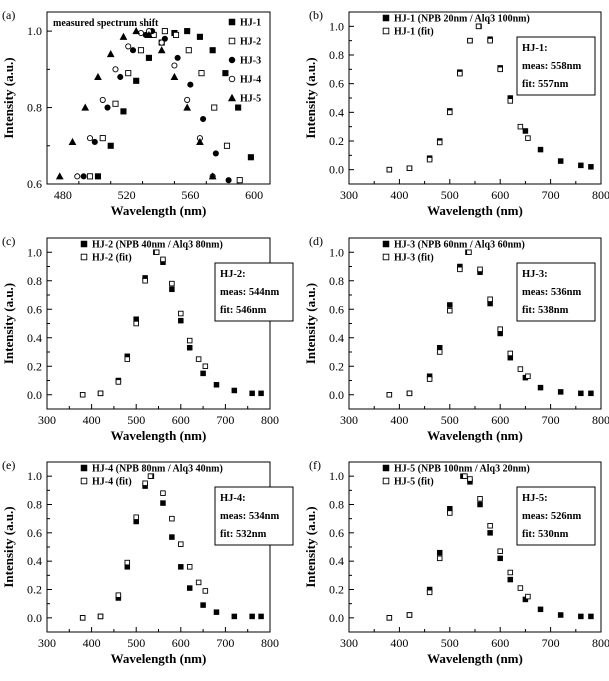 The image size is (609, 681). What do you see at coordinates (250, 42) in the screenshot?
I see `legend-label: HJ-2` at bounding box center [250, 42].